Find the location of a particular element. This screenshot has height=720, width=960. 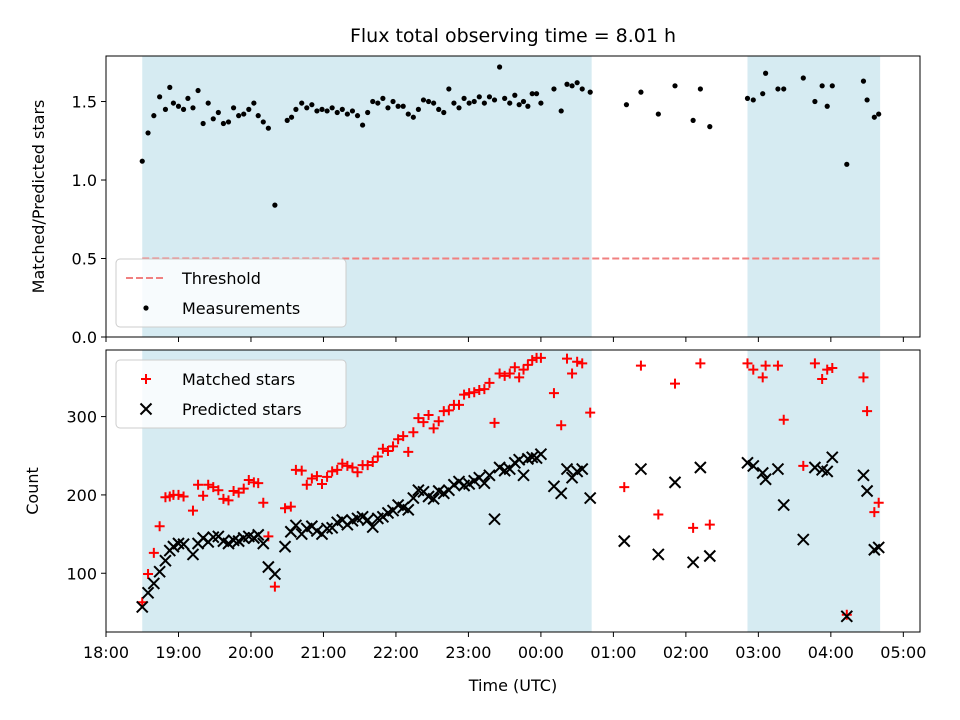

y-tick-label: 0.0 is located at coordinates (84, 337).